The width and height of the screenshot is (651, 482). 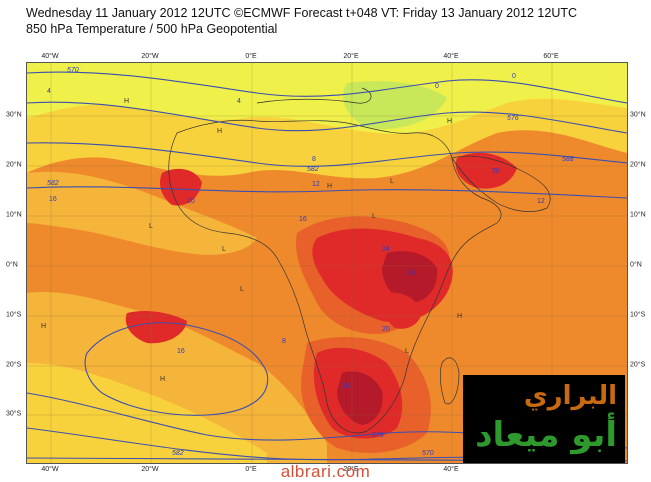 What do you see at coordinates (151, 226) in the screenshot?
I see `pressure-low-1: L` at bounding box center [151, 226].